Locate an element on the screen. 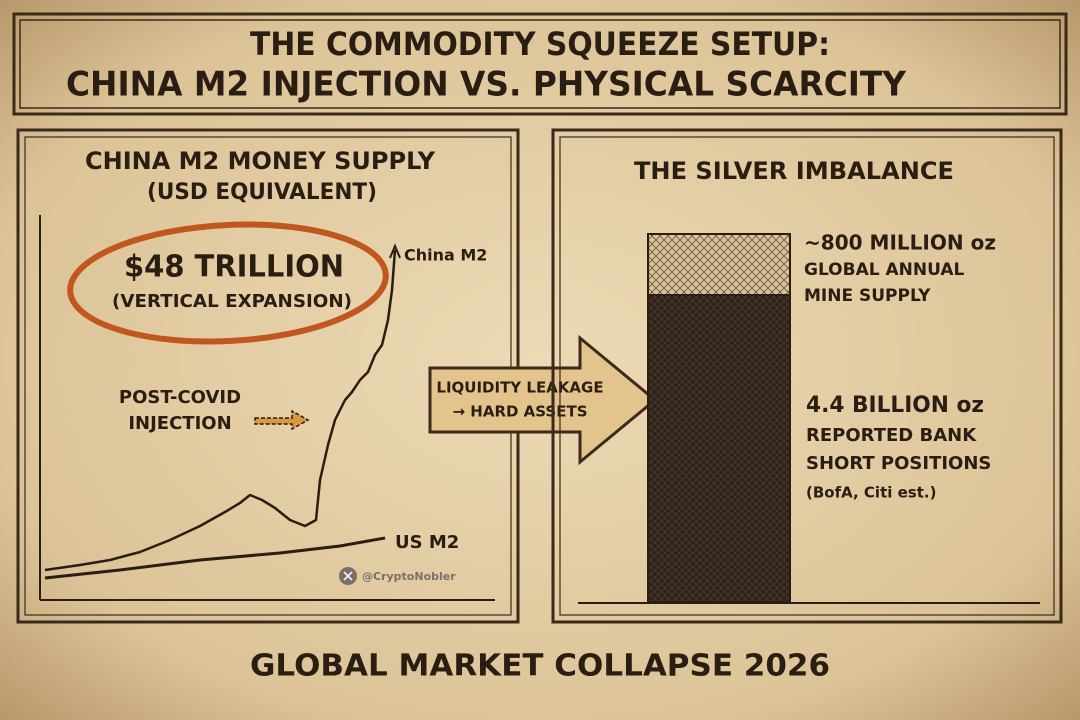  series-label: China M2 is located at coordinates (445, 255).